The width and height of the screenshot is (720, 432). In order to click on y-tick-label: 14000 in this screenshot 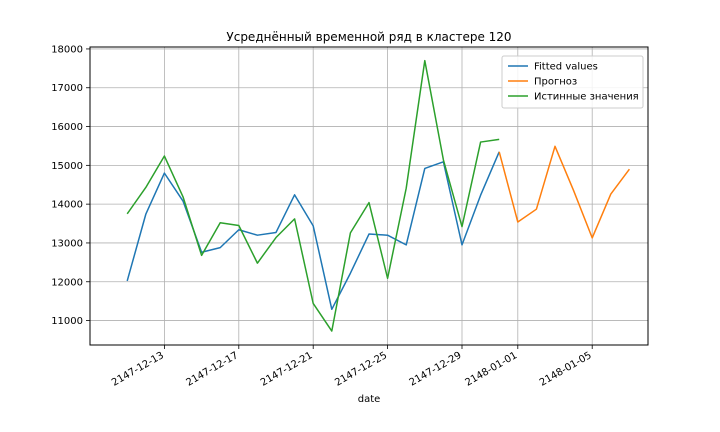, I will do `click(67, 205)`.